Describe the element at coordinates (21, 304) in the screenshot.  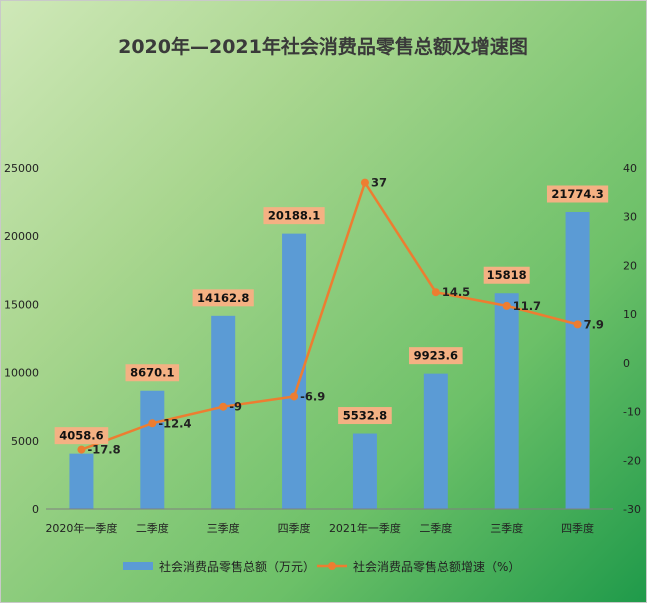
I see `left-tick-label: 15000` at that location.